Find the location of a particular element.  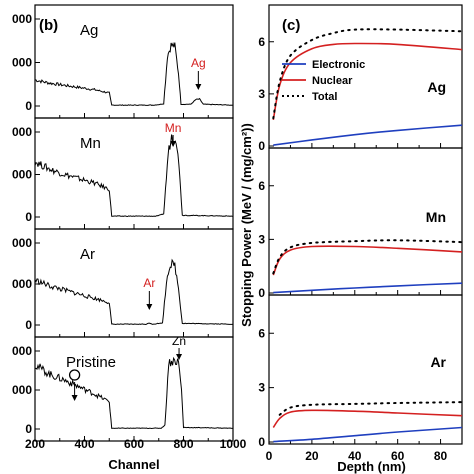

legend-label-electronic: Electronic is located at coordinates (338, 65).